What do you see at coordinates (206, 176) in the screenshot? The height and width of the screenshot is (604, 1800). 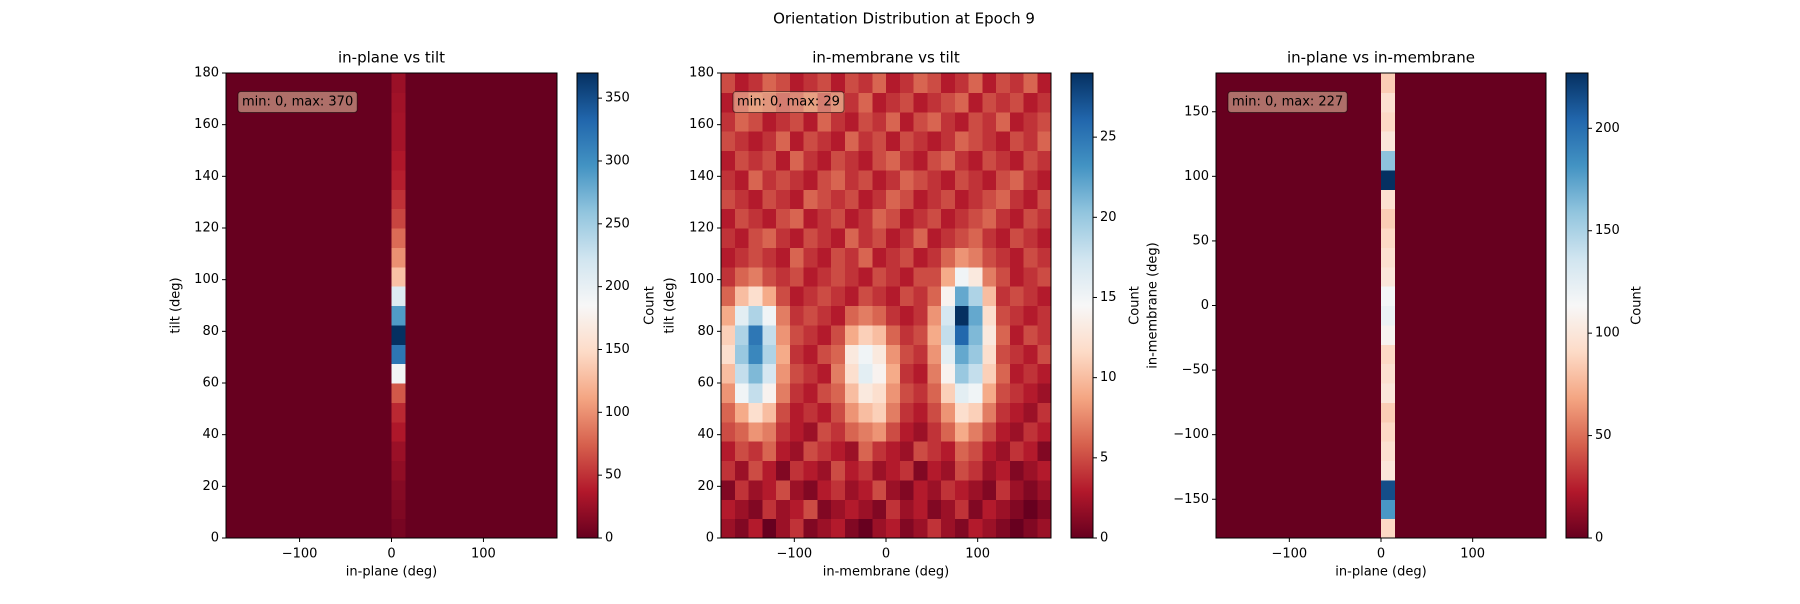 I see `y-tick-label: 140` at bounding box center [206, 176].